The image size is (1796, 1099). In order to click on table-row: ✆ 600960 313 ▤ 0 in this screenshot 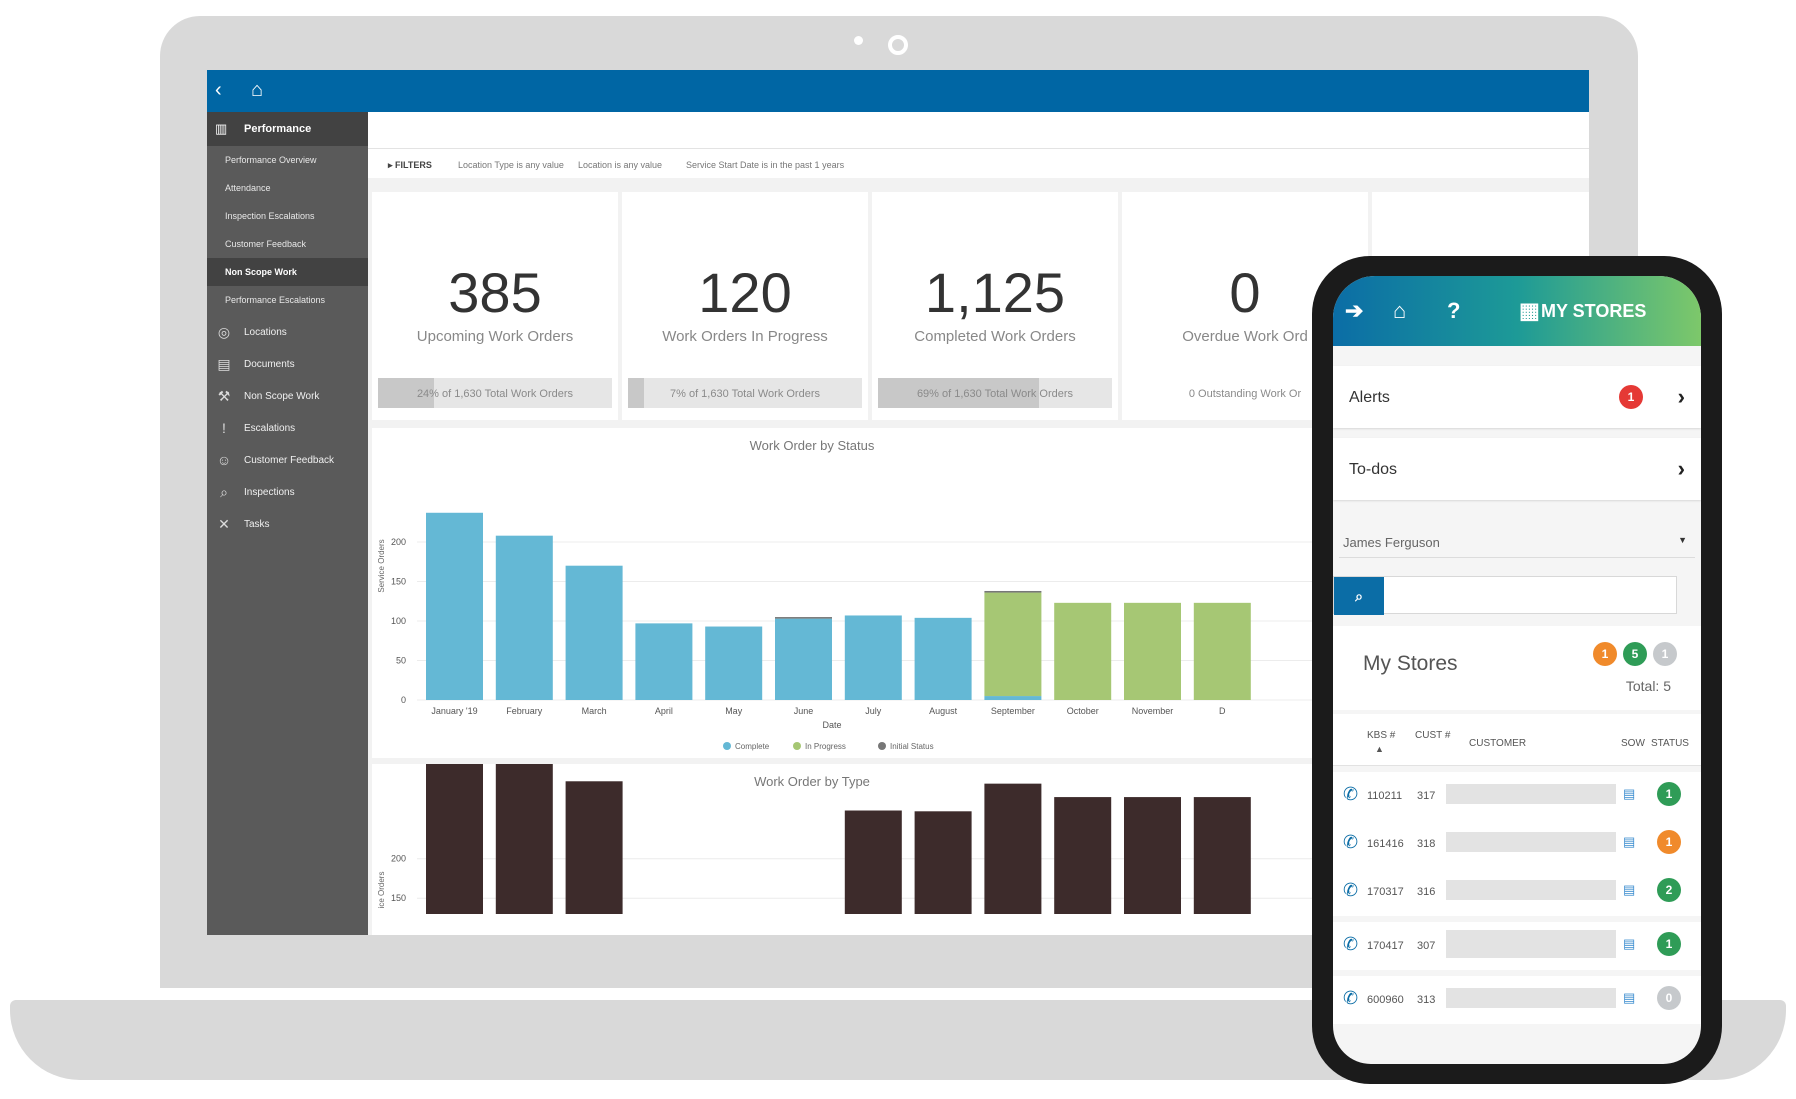, I will do `click(1517, 1000)`.